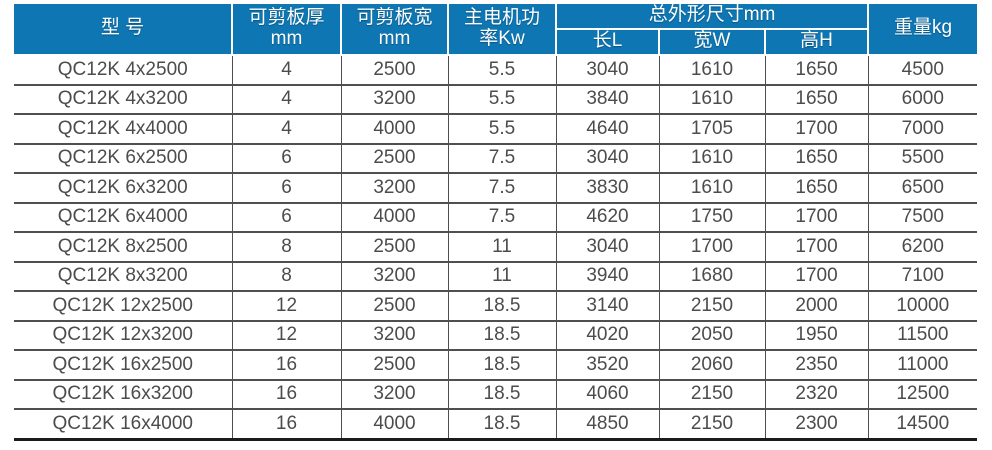 Image resolution: width=992 pixels, height=450 pixels. What do you see at coordinates (816, 365) in the screenshot?
I see `cell-dim-height: 2350` at bounding box center [816, 365].